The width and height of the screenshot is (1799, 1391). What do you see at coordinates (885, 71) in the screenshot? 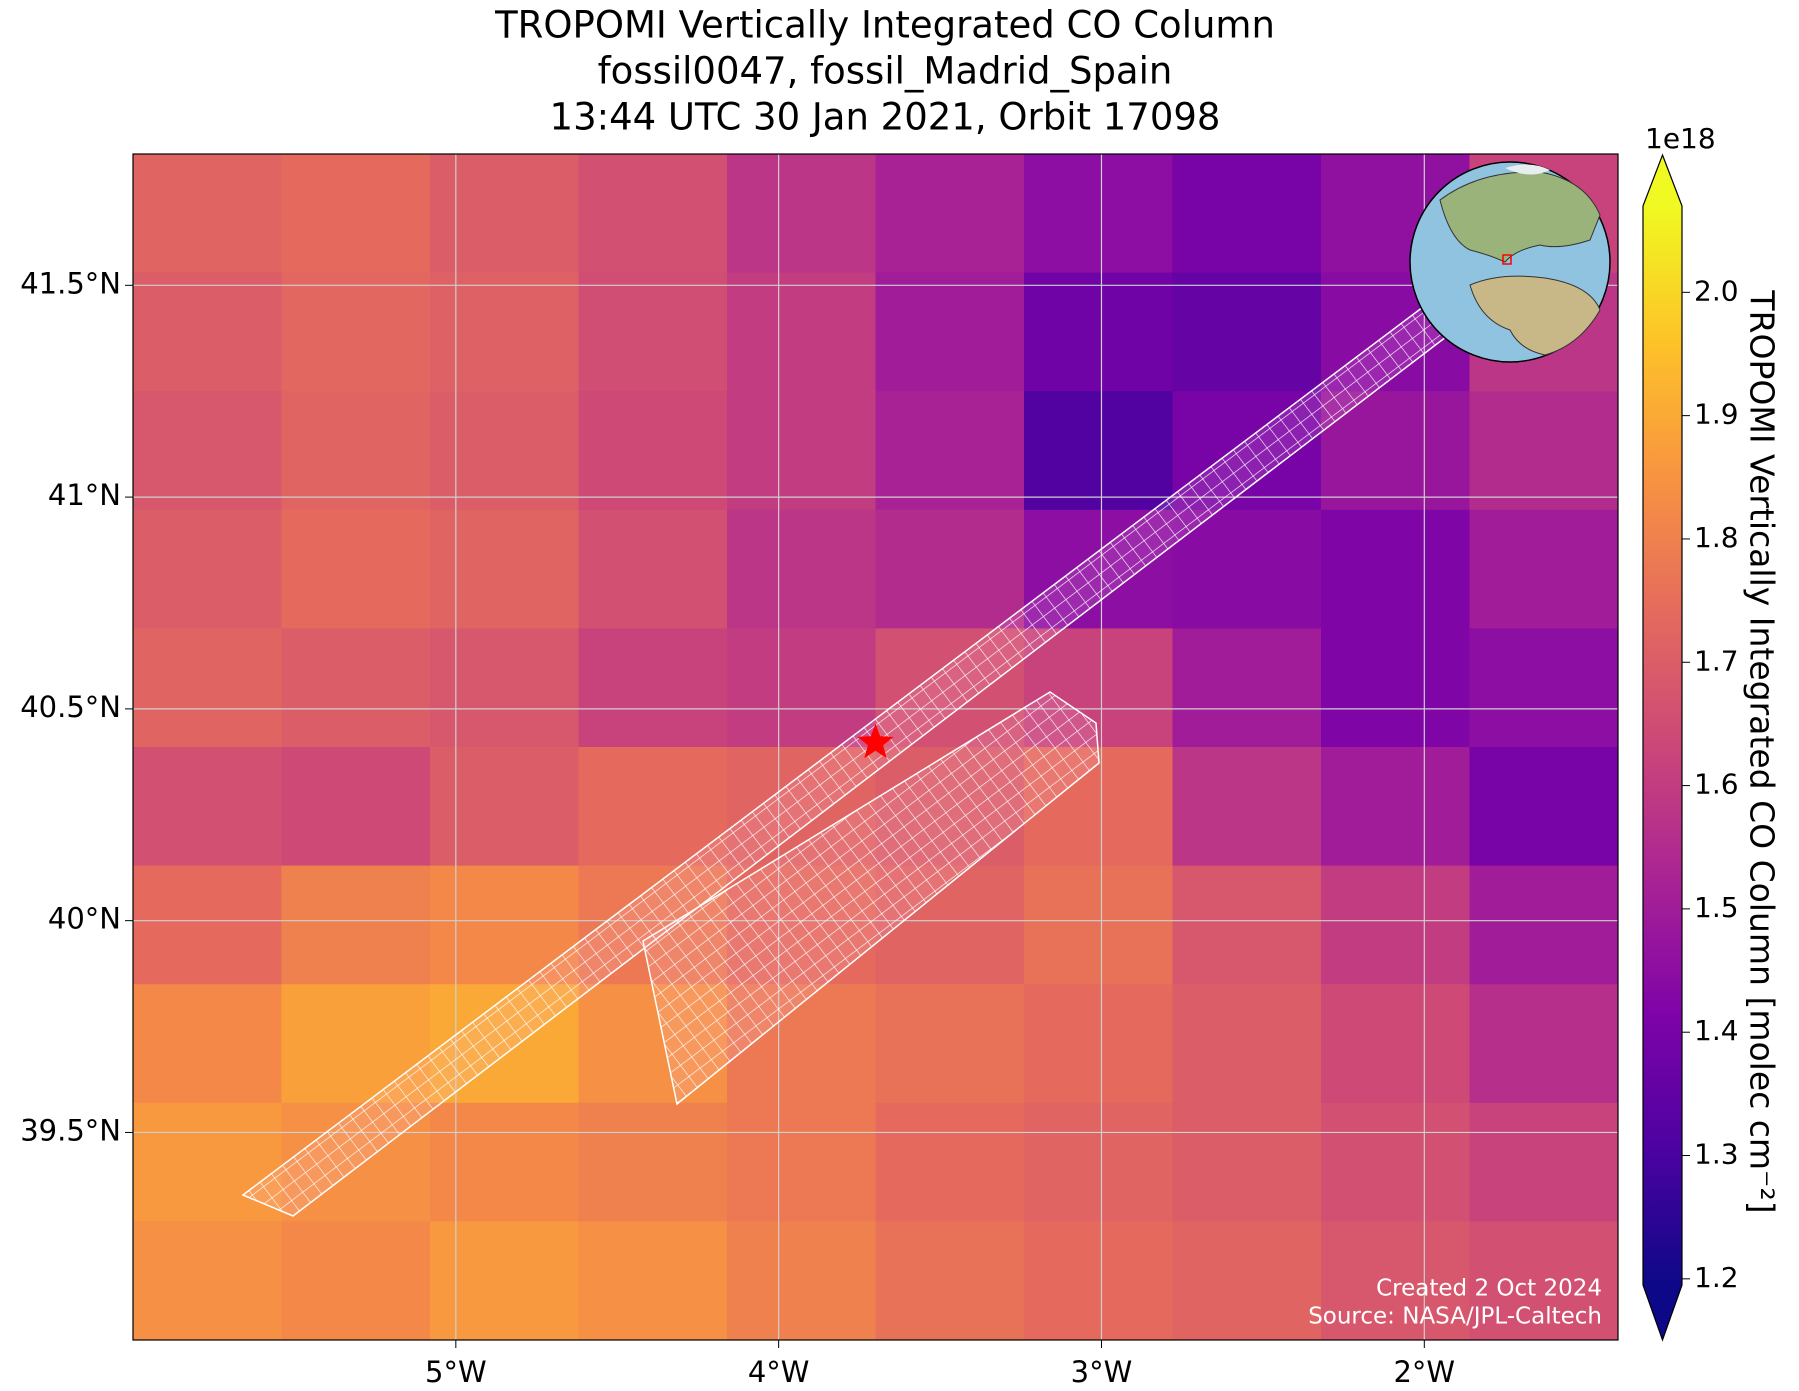
I see `title-line: fossil0047, fossil_Madrid_Spain` at bounding box center [885, 71].